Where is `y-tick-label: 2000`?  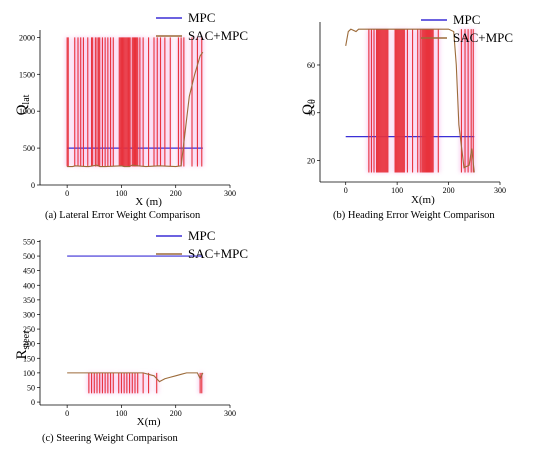
y-tick-label: 2000 is located at coordinates (27, 37).